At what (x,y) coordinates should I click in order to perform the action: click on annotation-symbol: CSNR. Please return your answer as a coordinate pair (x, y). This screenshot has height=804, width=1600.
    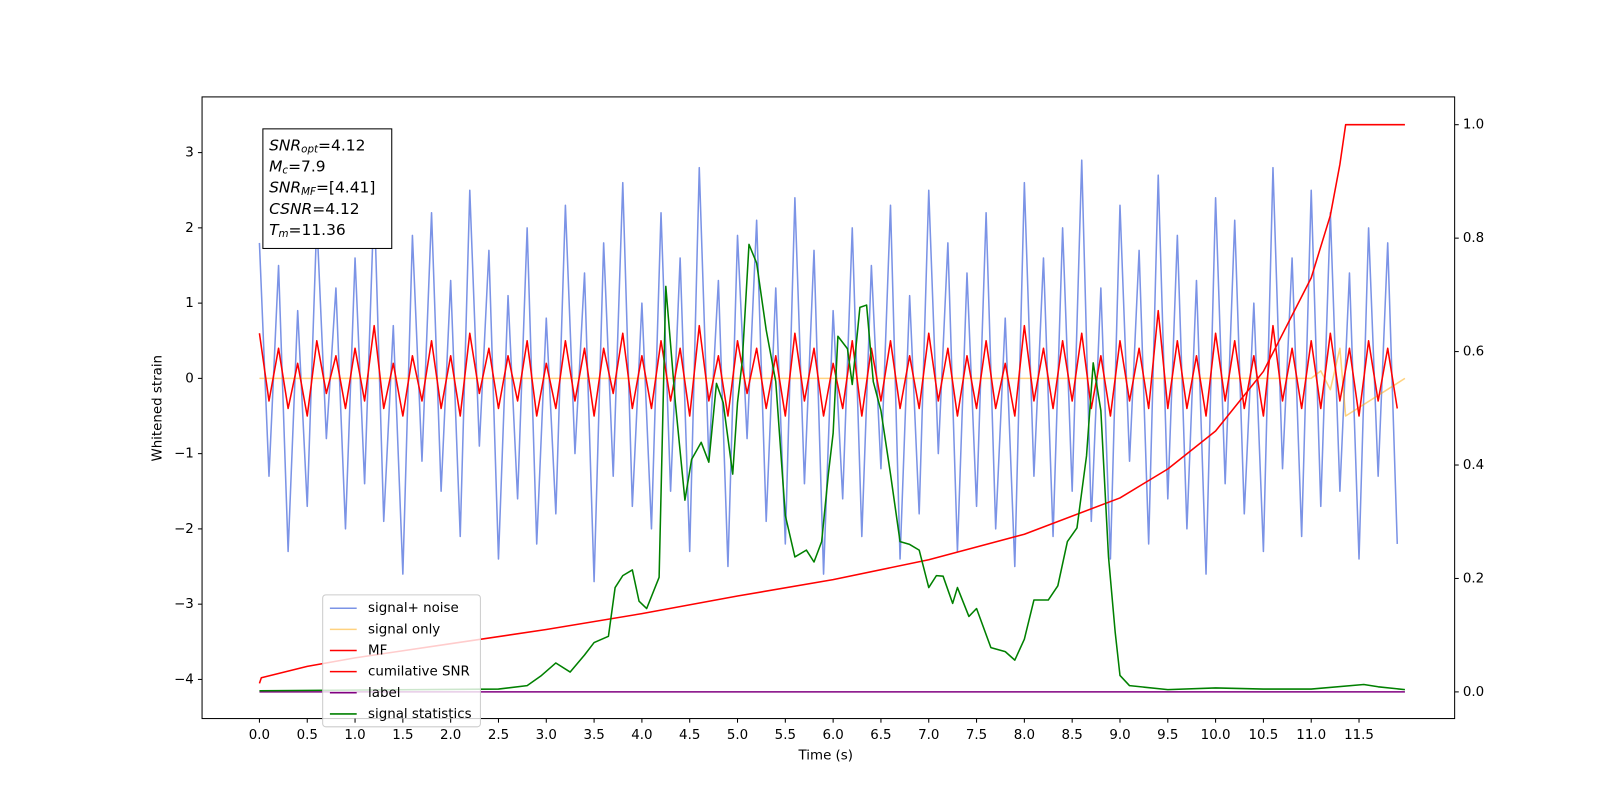
    Looking at the image, I should click on (290, 208).